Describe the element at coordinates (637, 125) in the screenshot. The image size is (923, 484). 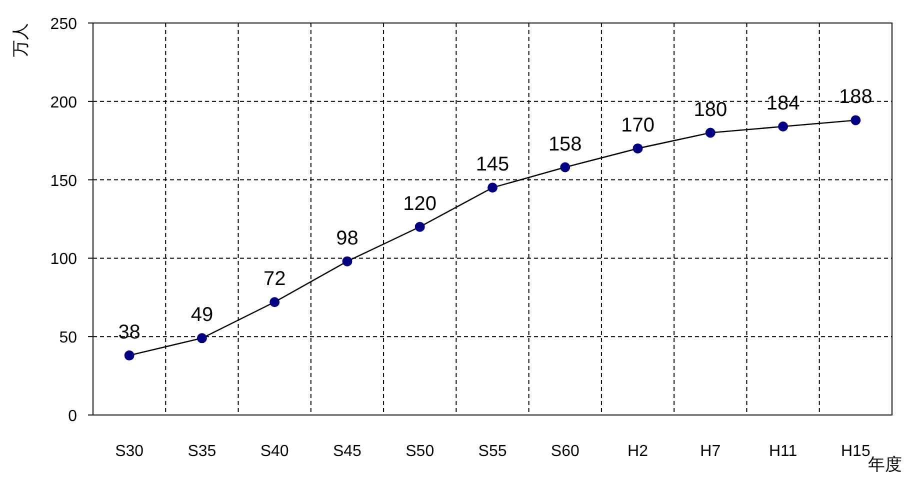
I see `data-label: 170` at that location.